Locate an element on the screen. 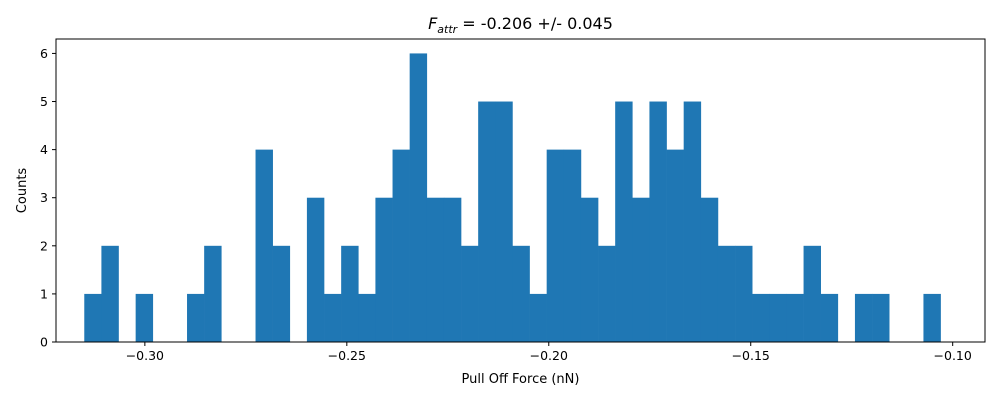 Image resolution: width=1000 pixels, height=400 pixels. y-tick-label: 6 is located at coordinates (44, 53).